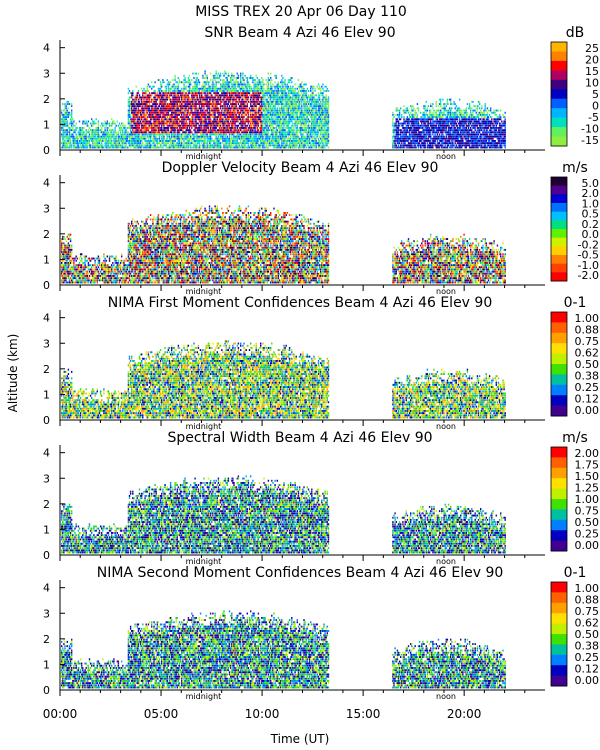 This screenshot has height=750, width=600. Describe the element at coordinates (575, 499) in the screenshot. I see `colorbar: 2.001.751.501.251.000.750.500.250.00` at that location.